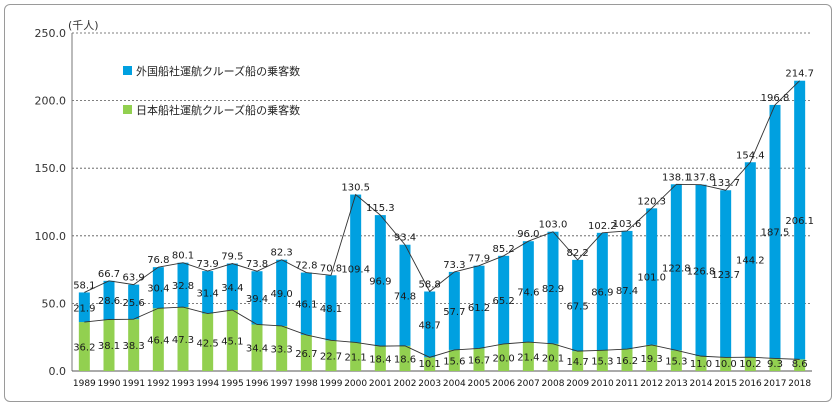  I want to click on y-tick-label: 0.0, so click(58, 371).